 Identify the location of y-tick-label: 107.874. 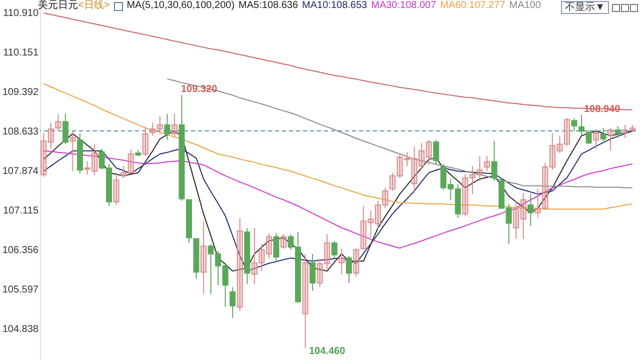
(20, 171).